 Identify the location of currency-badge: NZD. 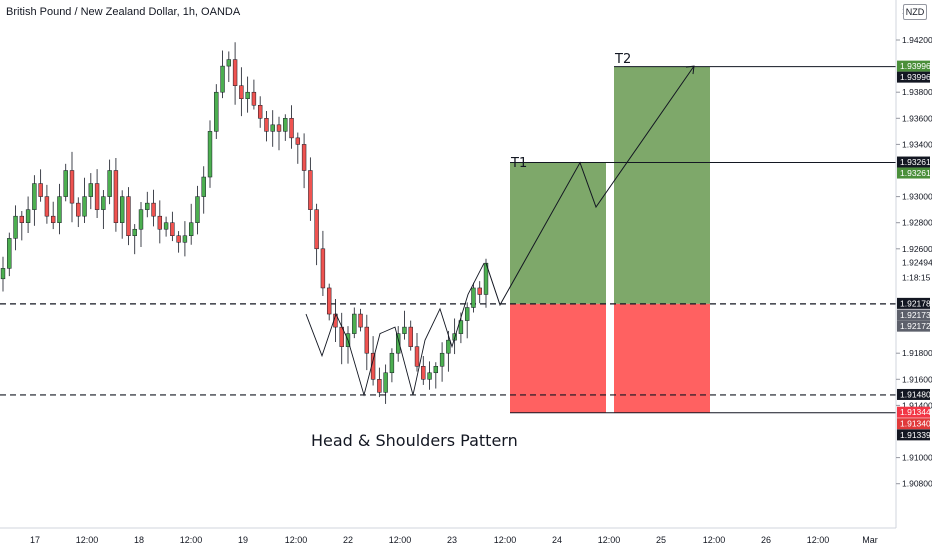
(915, 12).